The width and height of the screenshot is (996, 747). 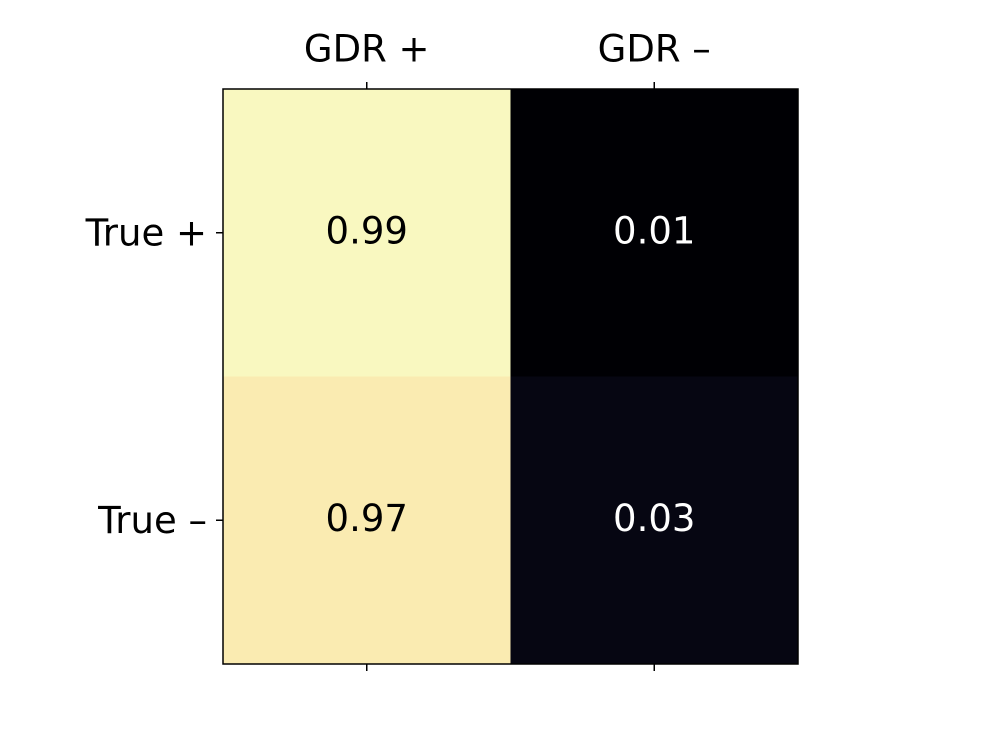 I want to click on y-tick-label: True +, so click(x=146, y=232).